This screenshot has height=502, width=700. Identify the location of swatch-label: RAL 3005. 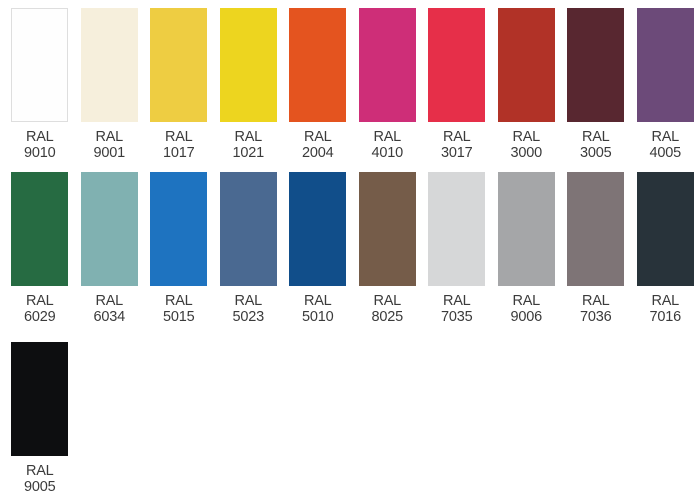
(596, 145).